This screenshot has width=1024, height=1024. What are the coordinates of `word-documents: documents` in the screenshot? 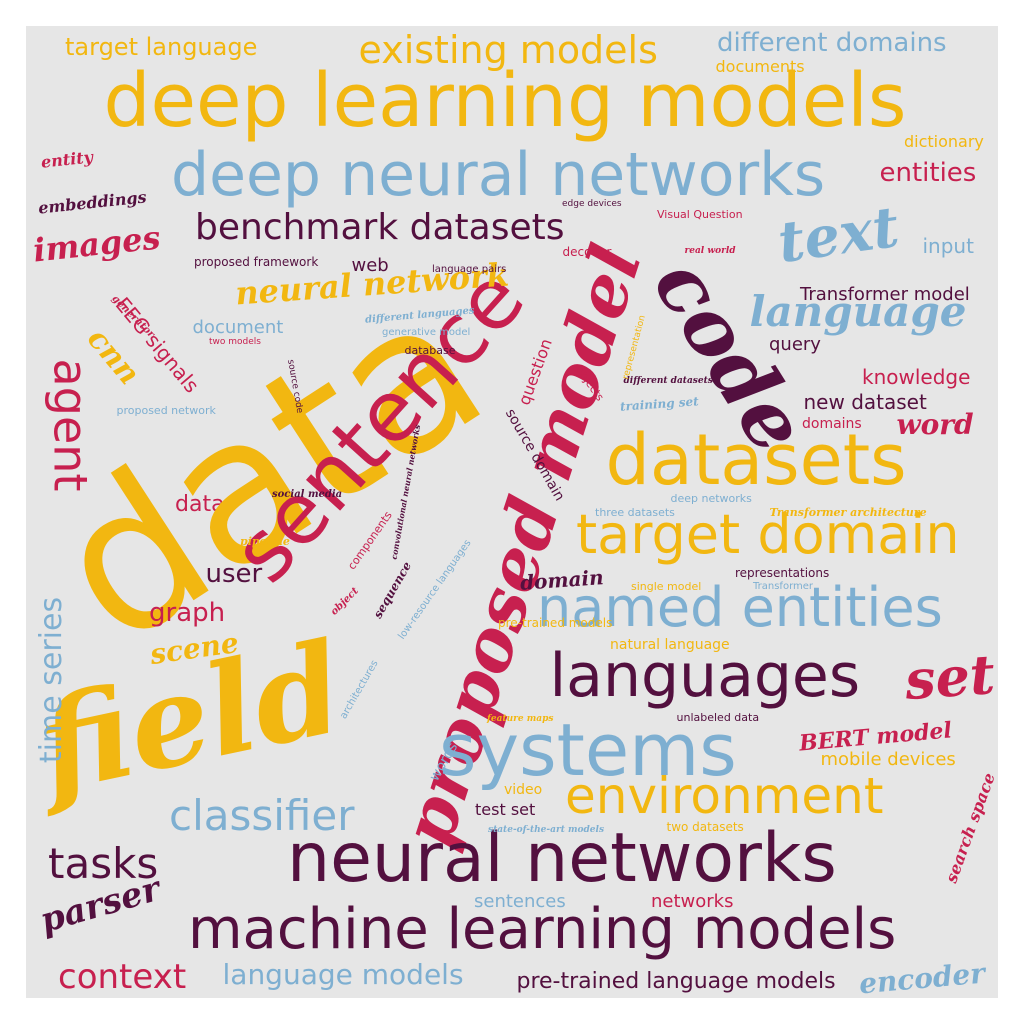 It's located at (760, 66).